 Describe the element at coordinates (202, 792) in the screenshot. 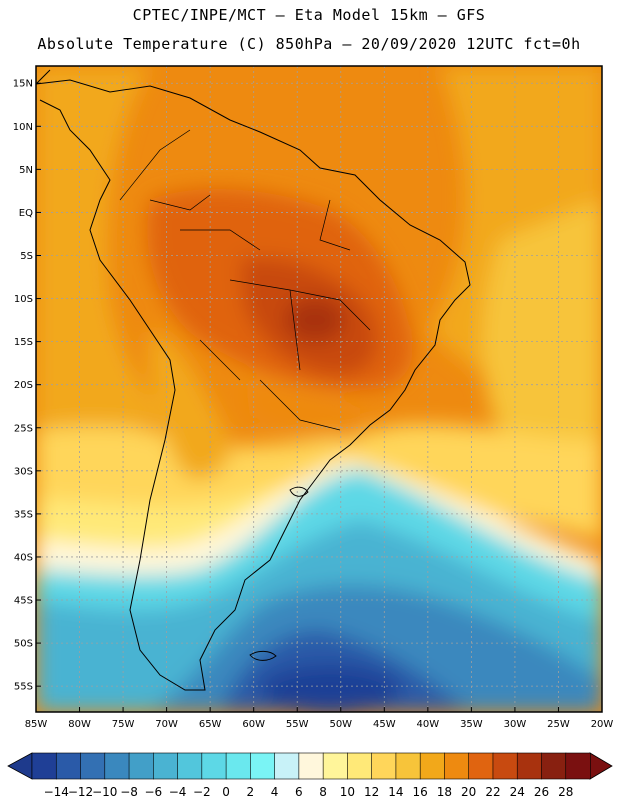

I see `colorbar-label: −2` at that location.